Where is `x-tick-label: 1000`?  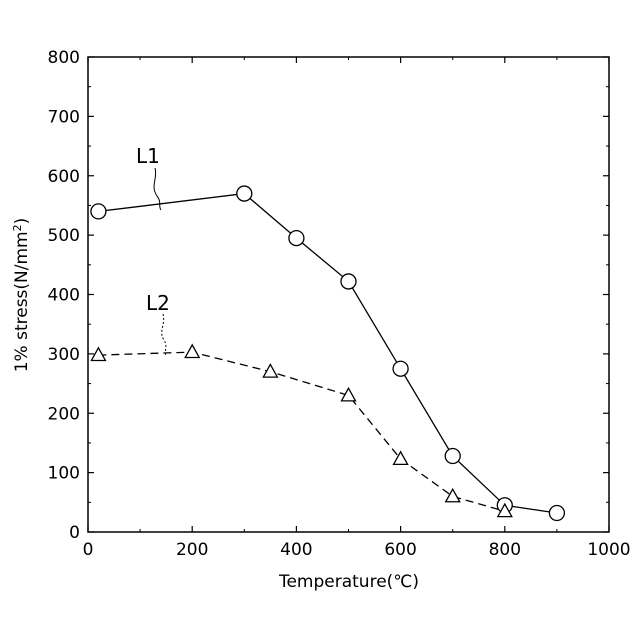
x-tick-label: 1000 is located at coordinates (608, 550).